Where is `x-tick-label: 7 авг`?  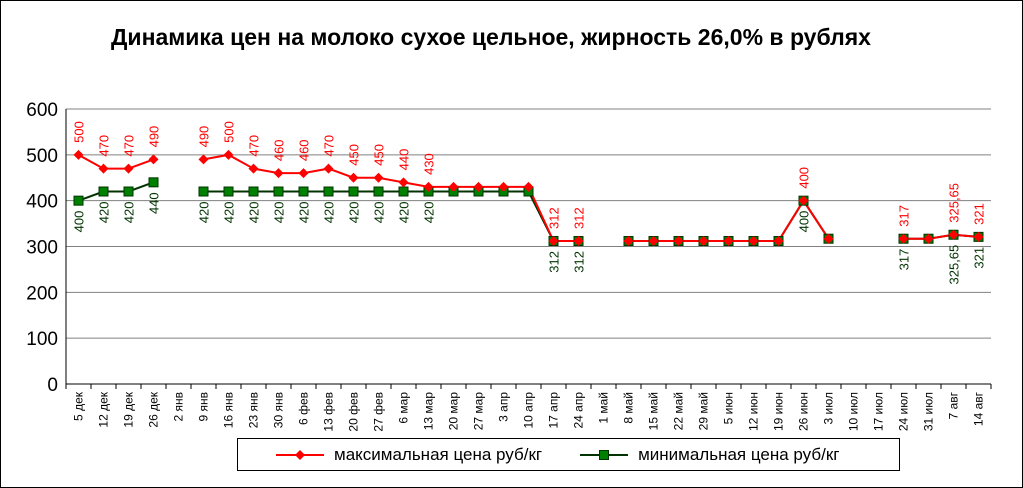
x-tick-label: 7 авг is located at coordinates (954, 405).